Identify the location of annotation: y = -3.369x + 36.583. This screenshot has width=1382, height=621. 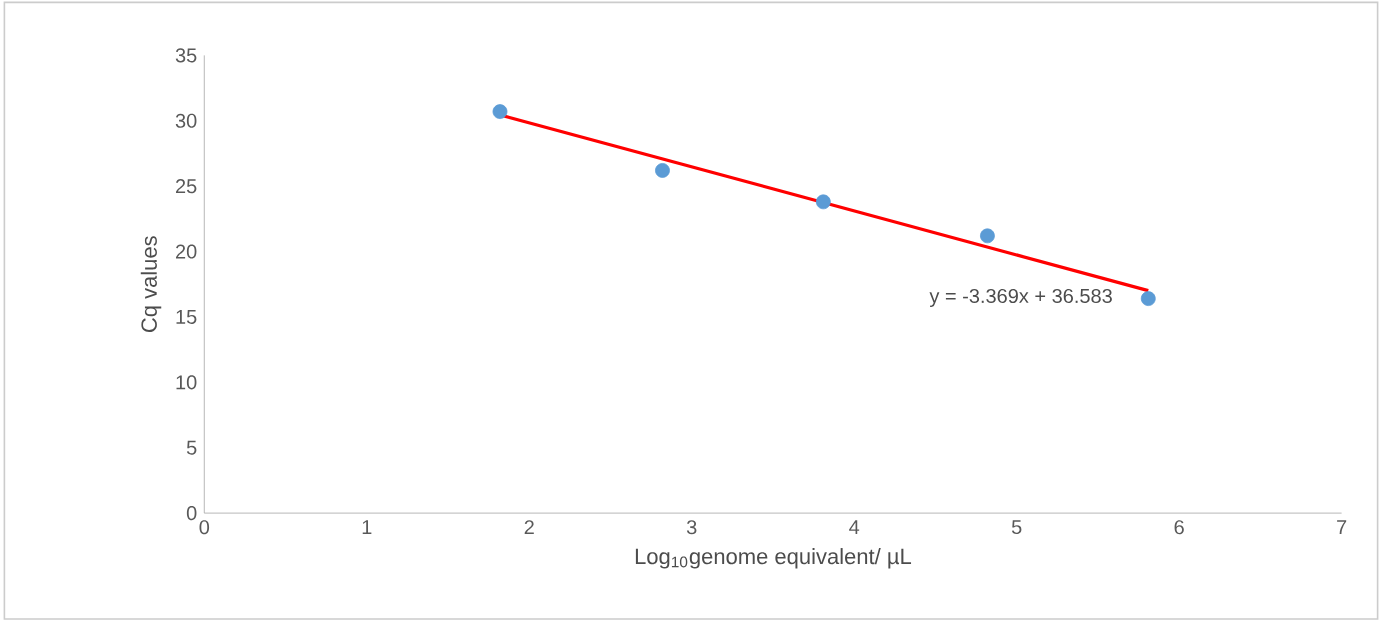
(1020, 297).